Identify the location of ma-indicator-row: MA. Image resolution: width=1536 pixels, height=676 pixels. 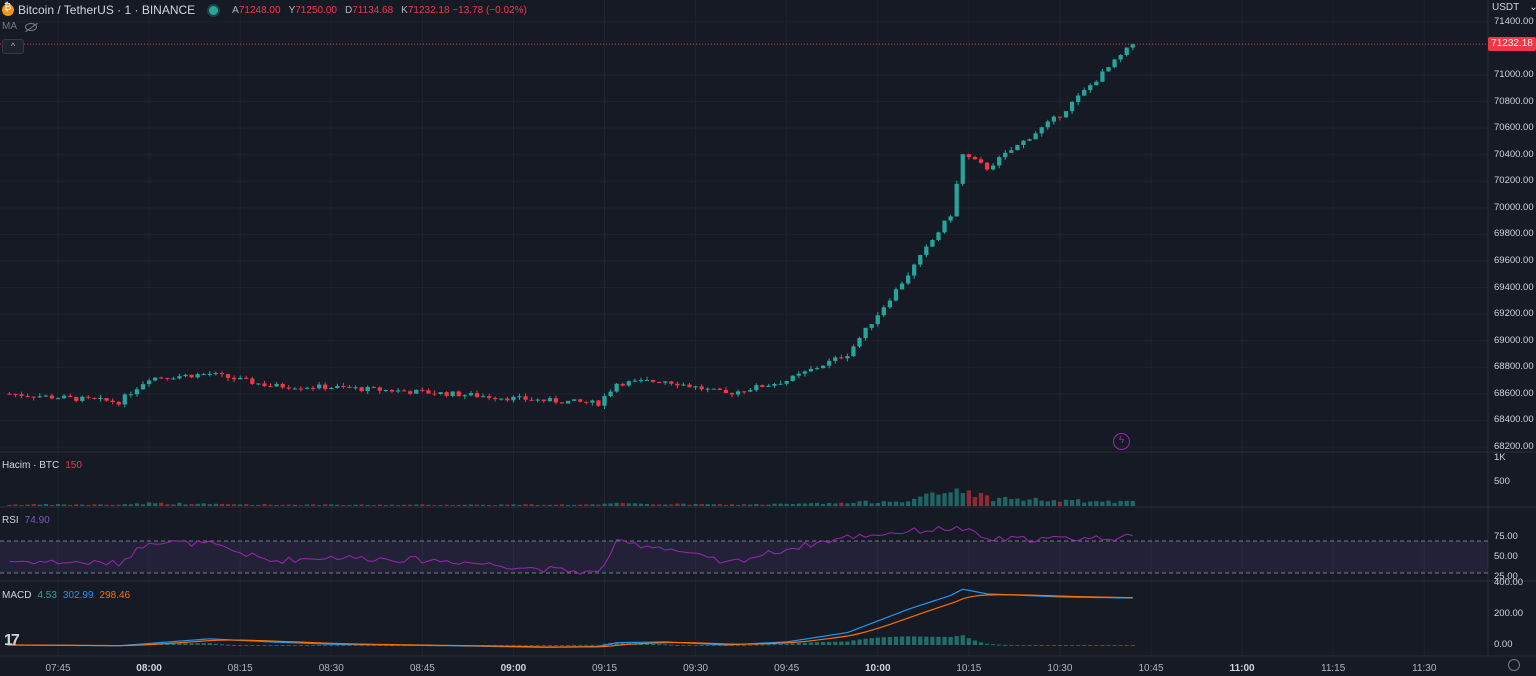
(19, 26).